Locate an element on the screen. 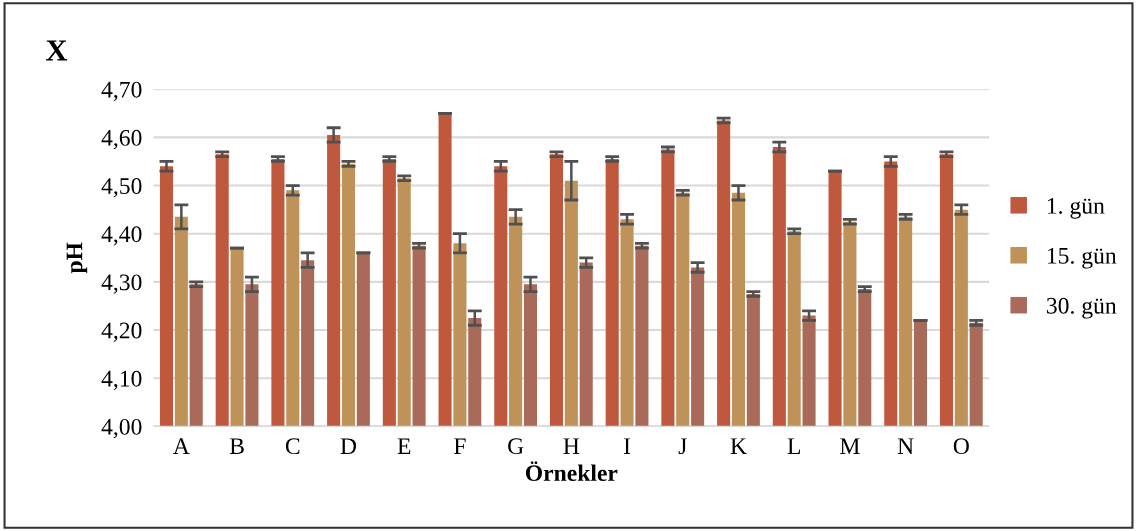 The image size is (1137, 531). y-tick-label: 4,50 is located at coordinates (121, 188).